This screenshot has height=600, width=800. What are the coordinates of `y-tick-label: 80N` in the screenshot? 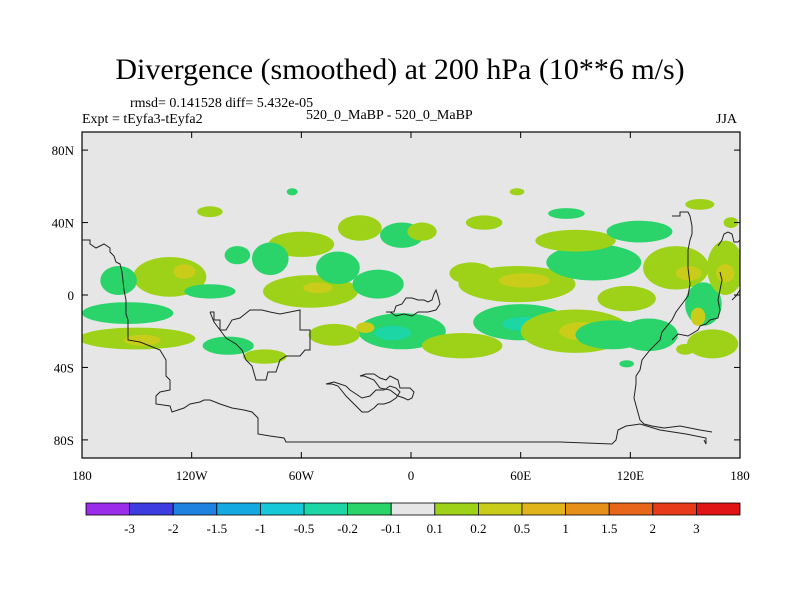 It's located at (63, 150).